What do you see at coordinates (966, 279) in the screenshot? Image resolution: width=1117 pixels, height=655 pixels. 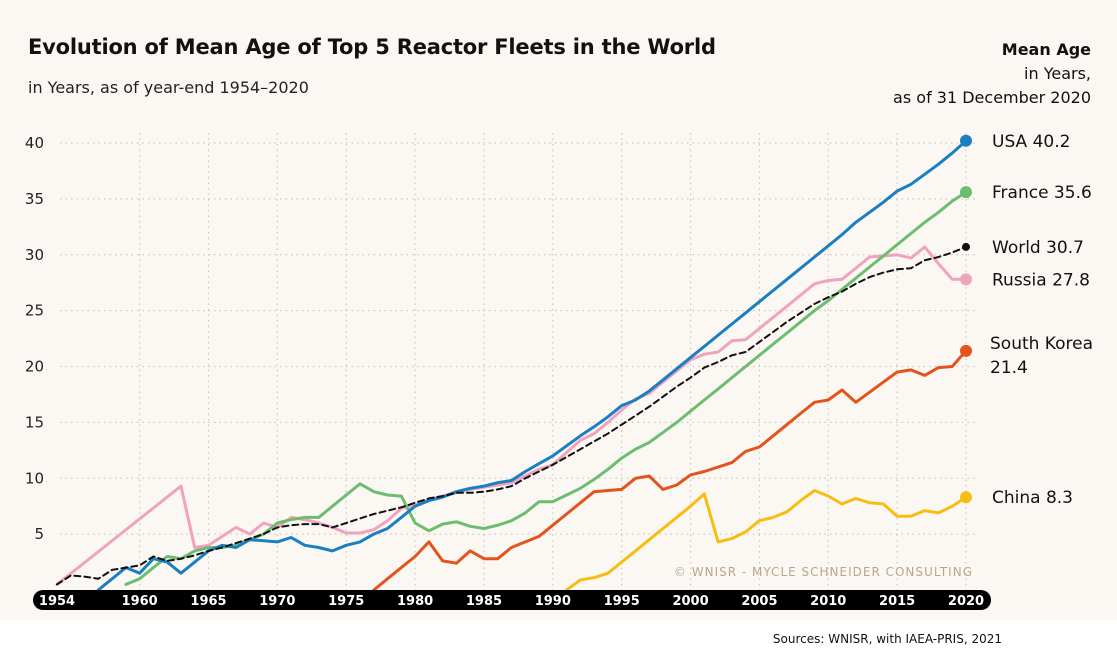 I see `series-end-point-russia` at bounding box center [966, 279].